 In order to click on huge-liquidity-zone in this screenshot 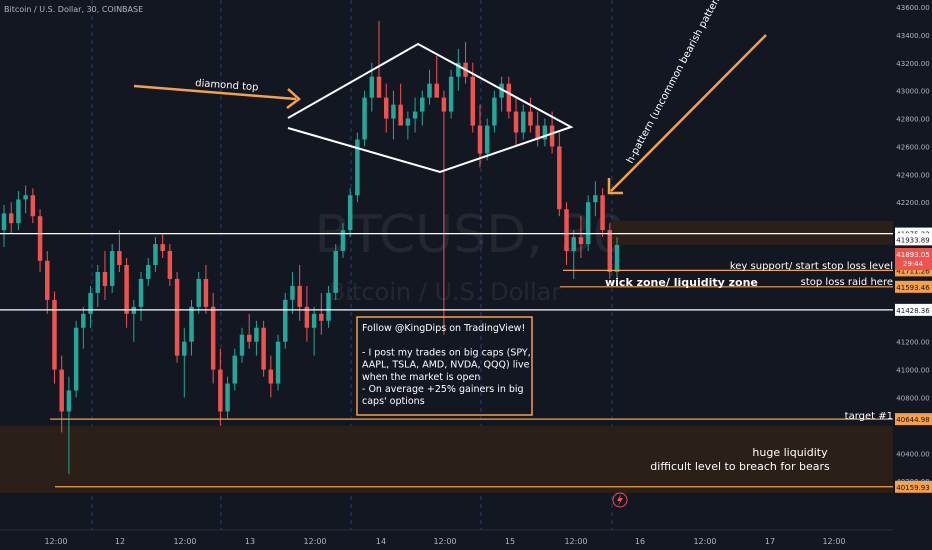, I will do `click(446, 459)`.